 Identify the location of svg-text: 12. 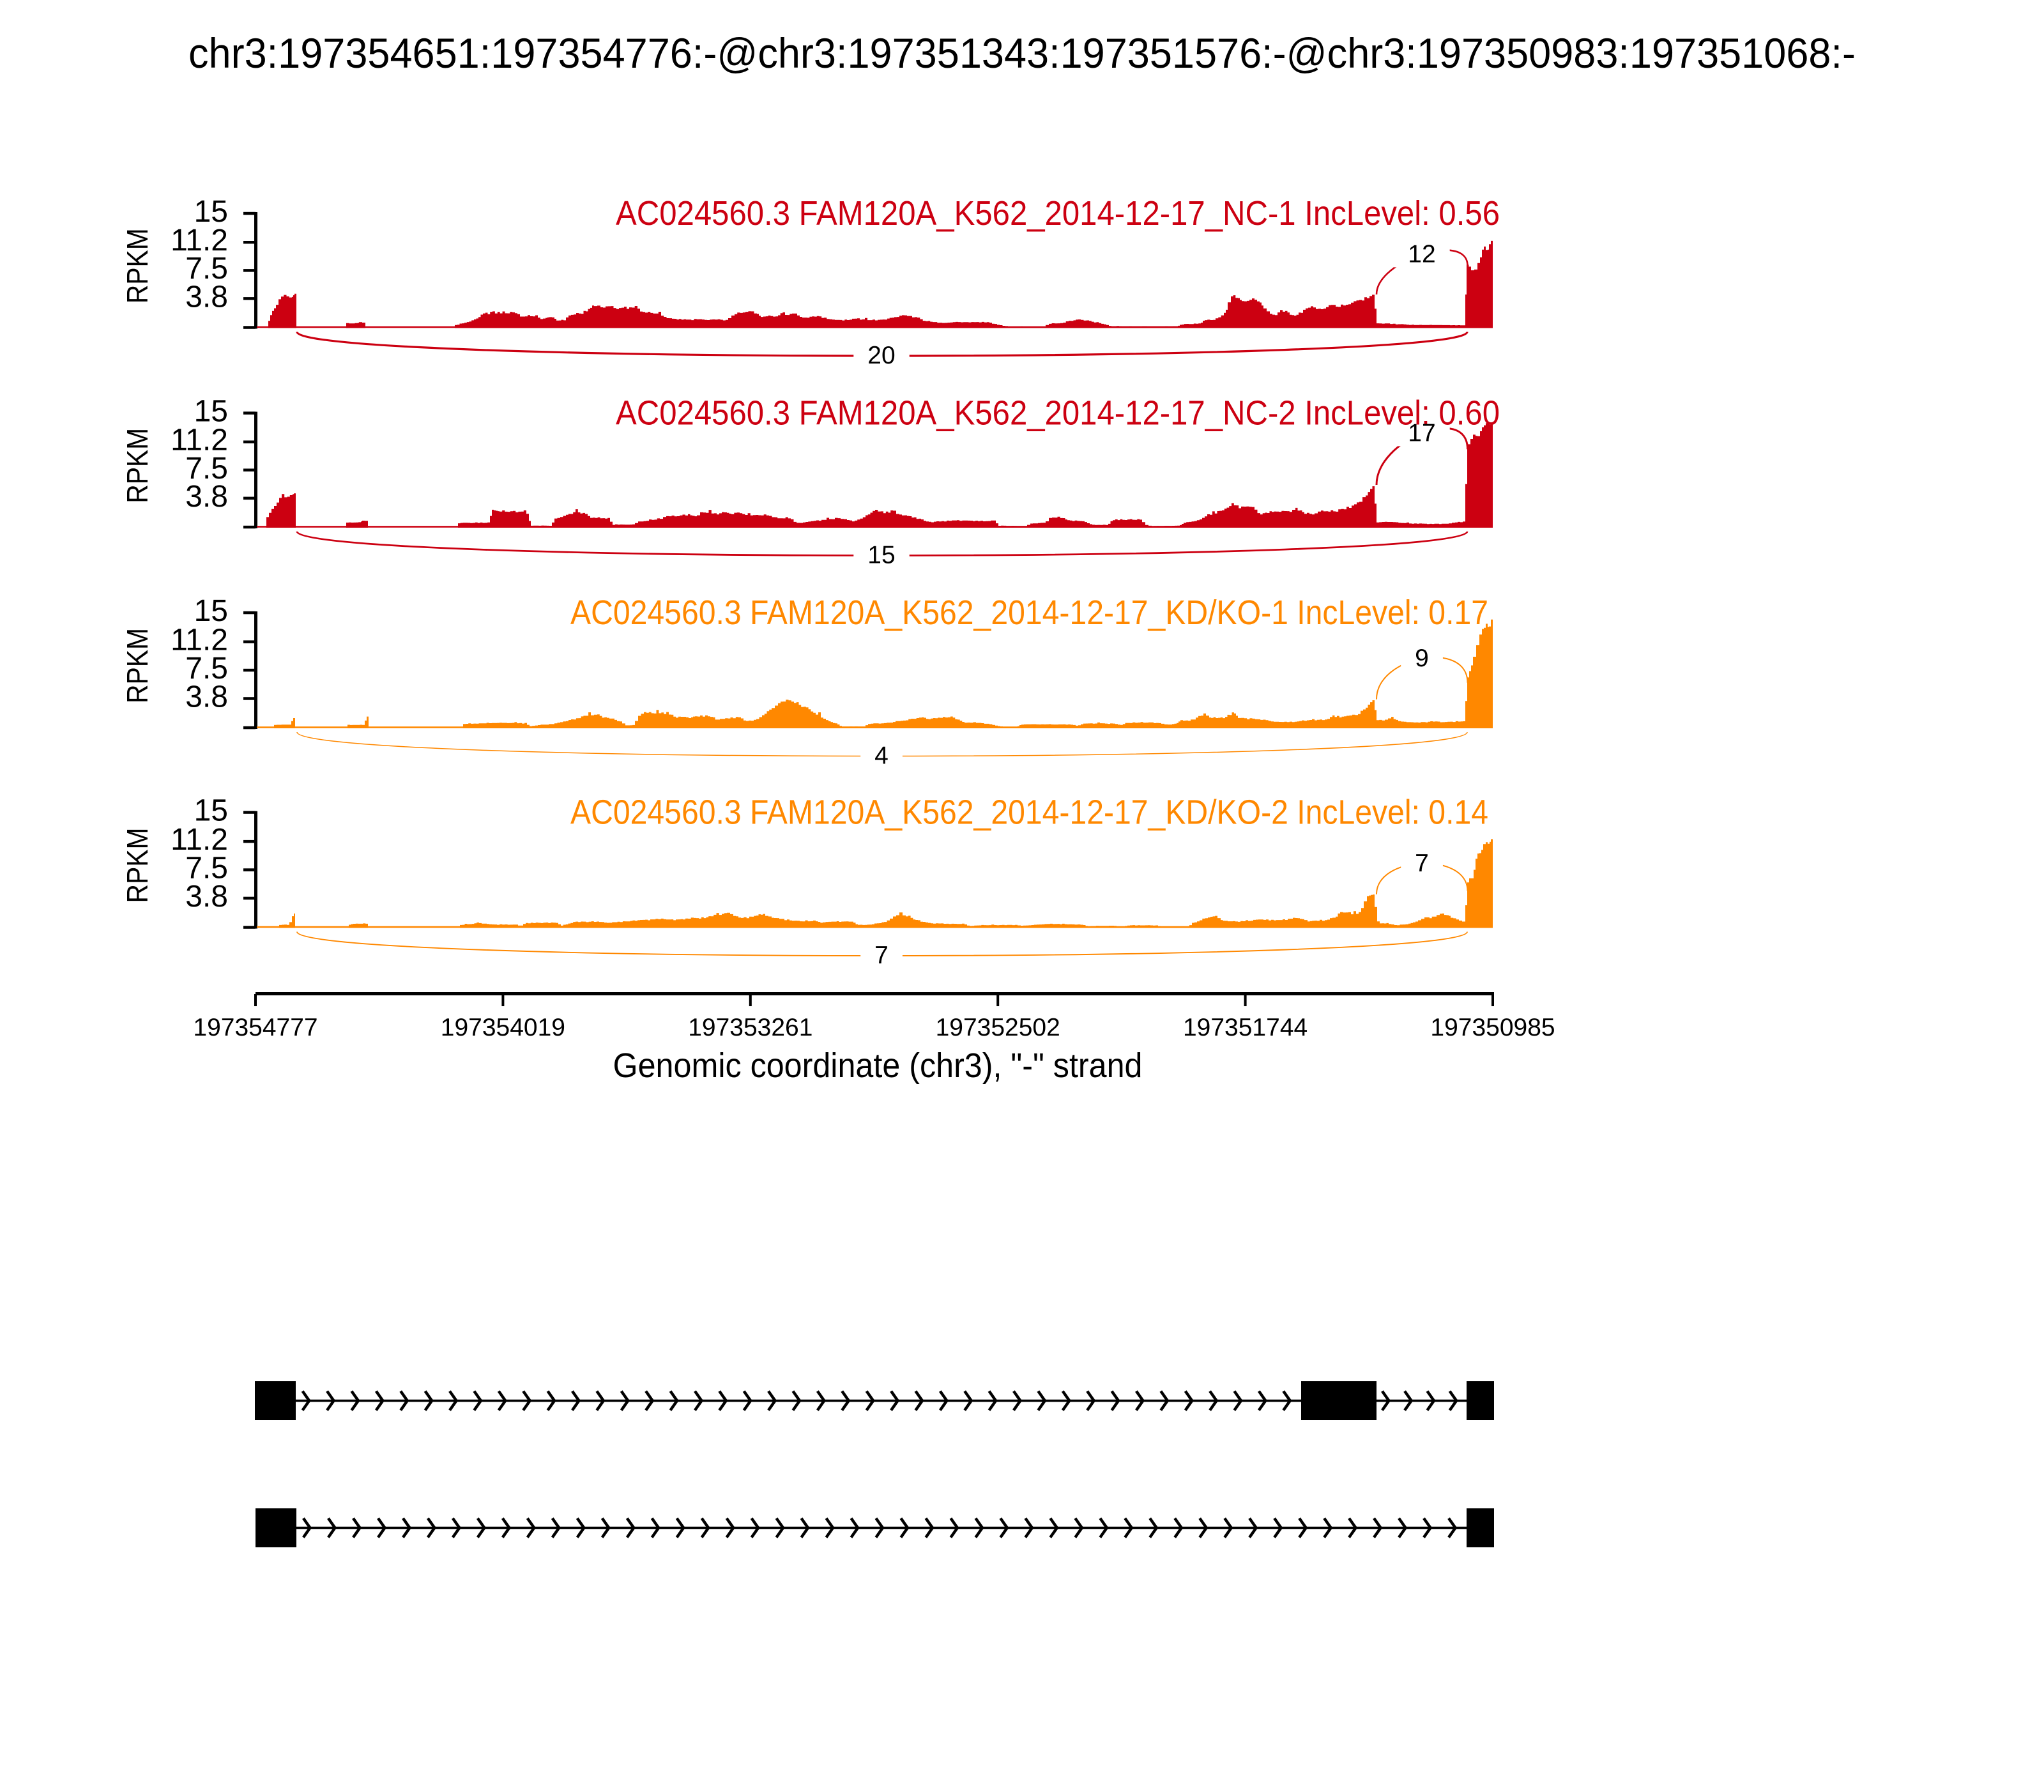
(1421, 254).